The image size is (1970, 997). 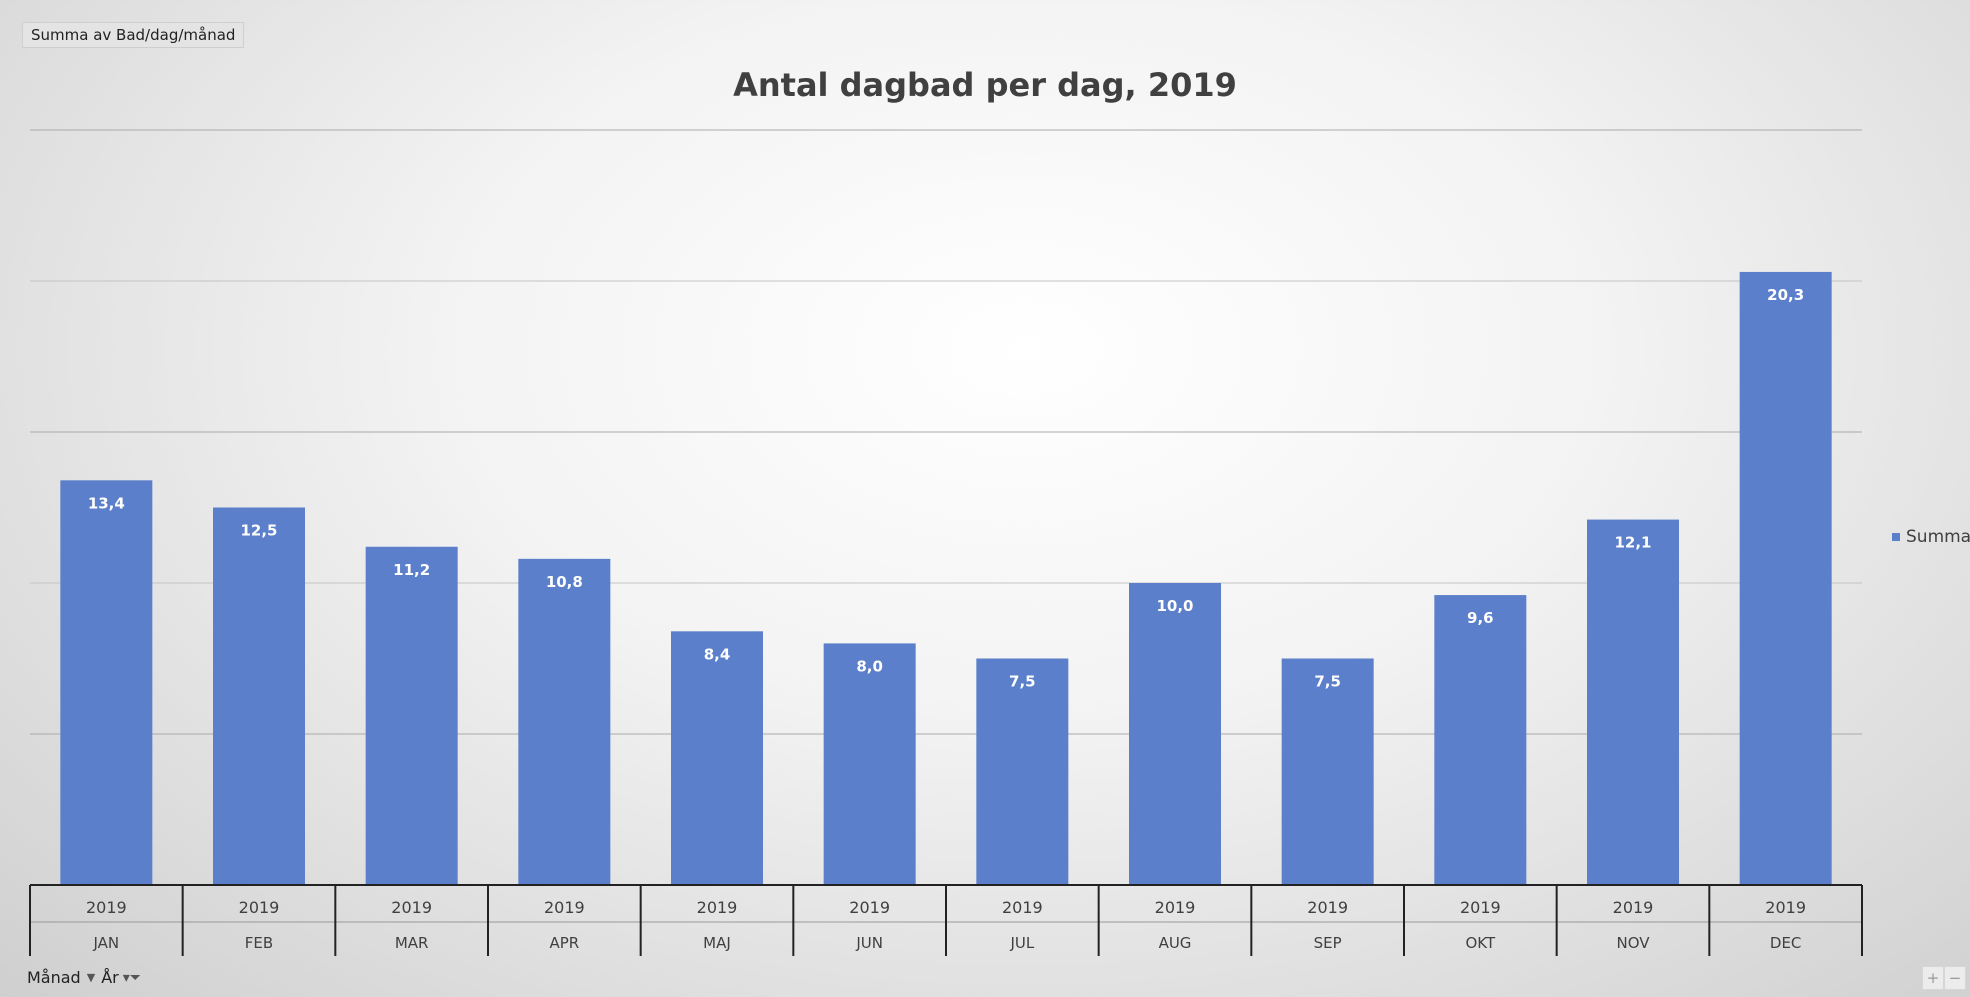 I want to click on chart-title: Antal dagbad per dag, 2019, so click(x=985, y=85).